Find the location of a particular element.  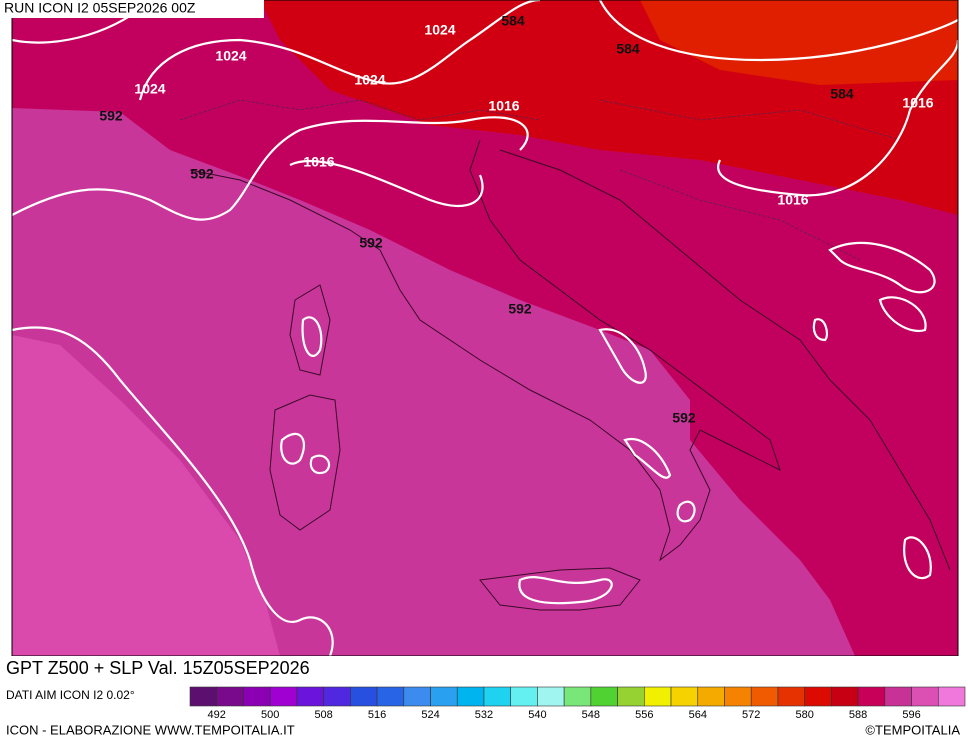

colorbar-tick-label: 500 is located at coordinates (270, 715).